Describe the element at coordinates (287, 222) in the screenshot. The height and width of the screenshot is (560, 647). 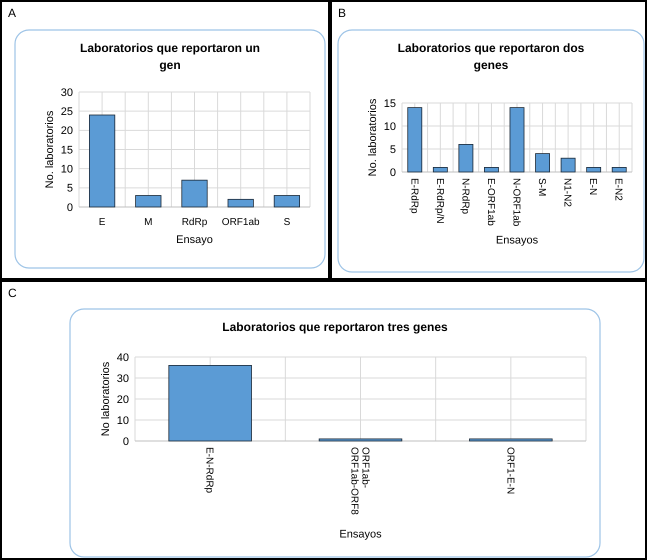
I see `x-tick-label: S` at that location.